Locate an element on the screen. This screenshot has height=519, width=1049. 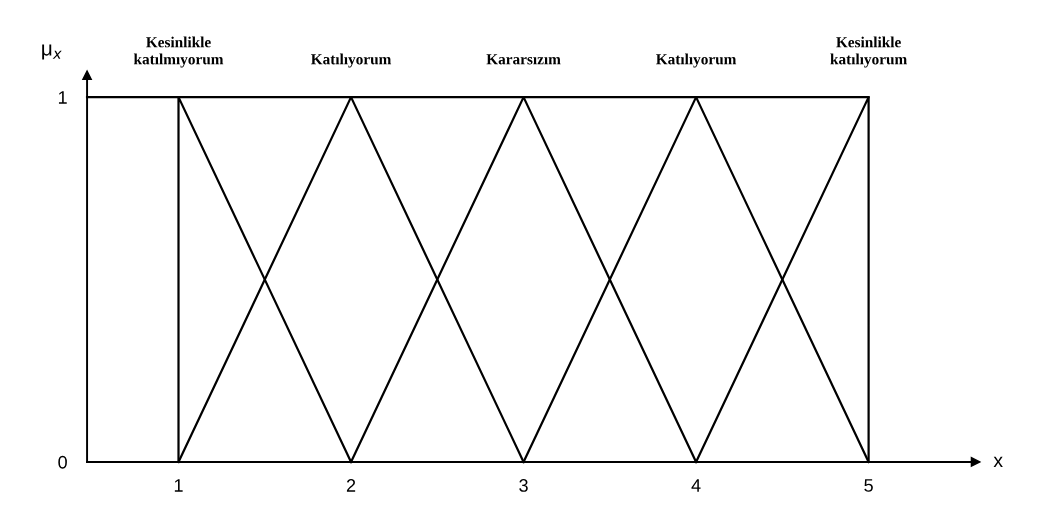
x-tick-label: 2 is located at coordinates (351, 485).